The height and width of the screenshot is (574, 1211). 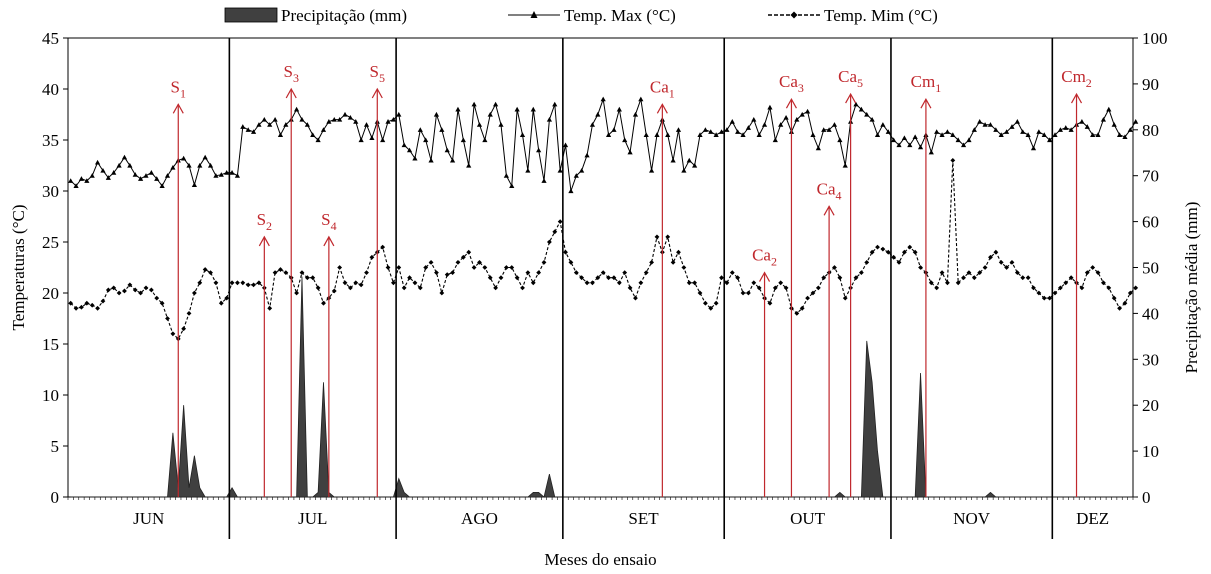 I want to click on annotation-label: S1, so click(x=178, y=88).